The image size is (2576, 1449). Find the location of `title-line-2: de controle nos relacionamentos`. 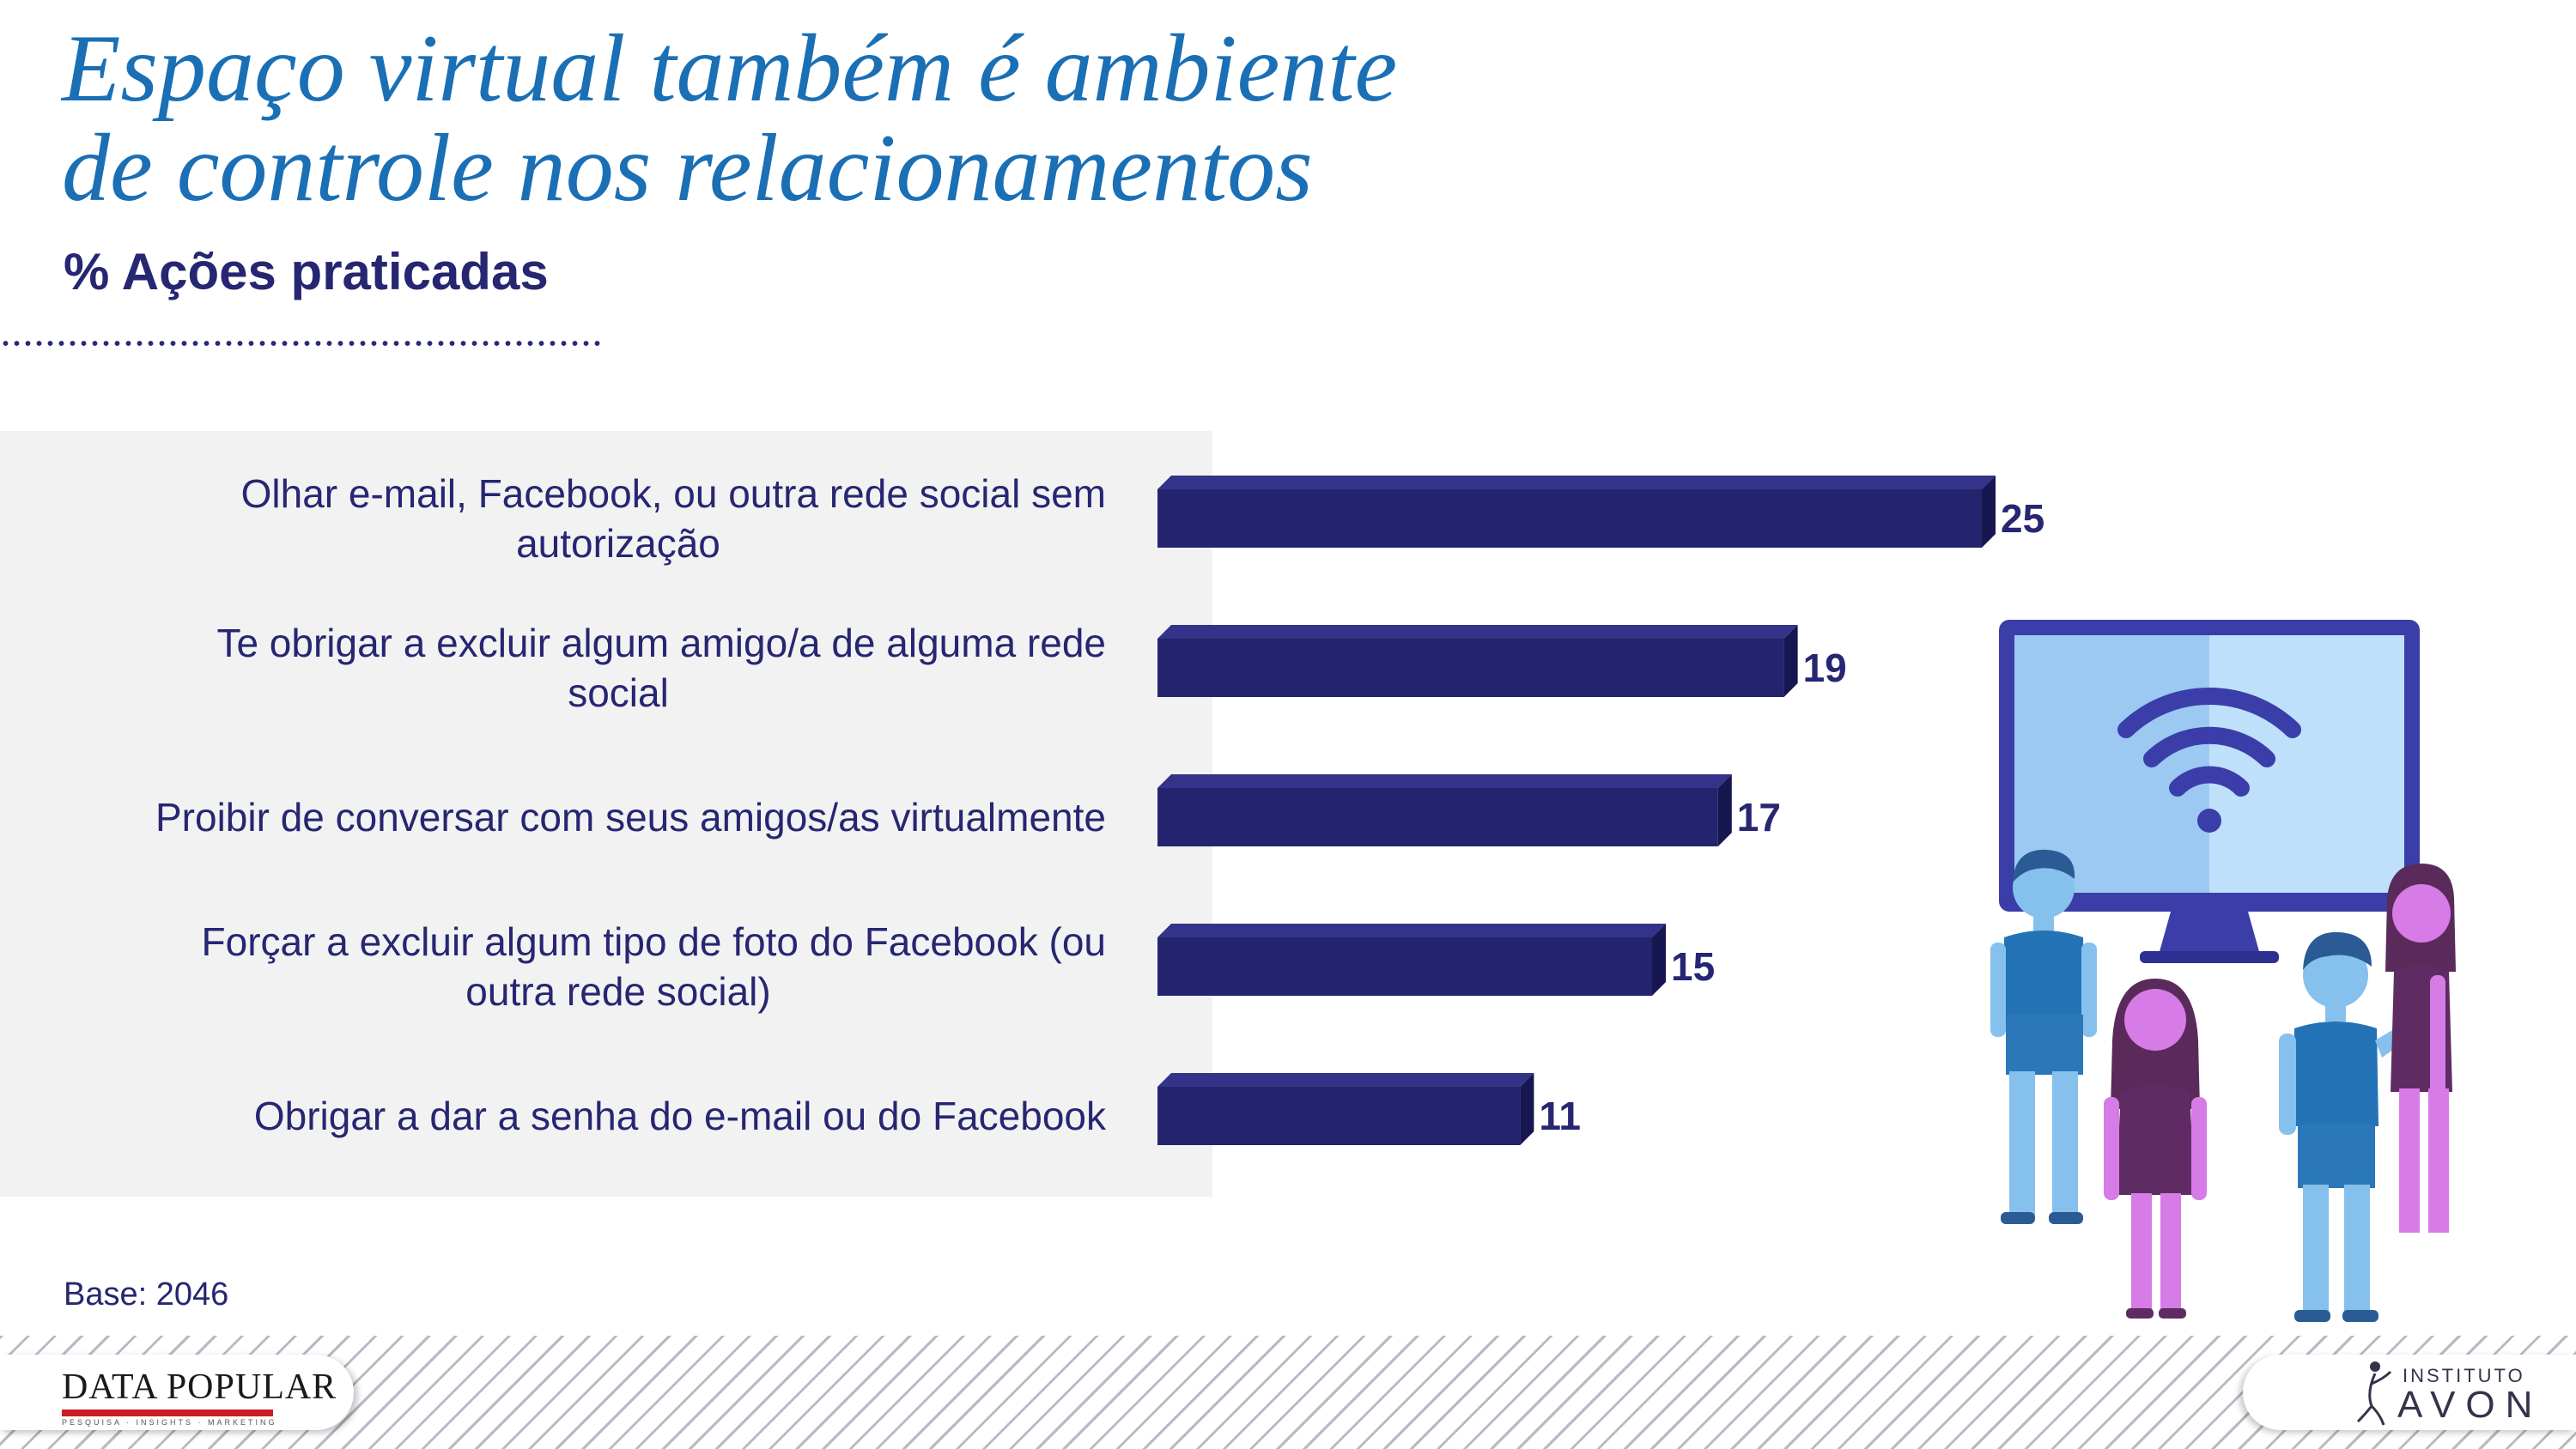

title-line-2: de controle nos relacionamentos is located at coordinates (687, 168).